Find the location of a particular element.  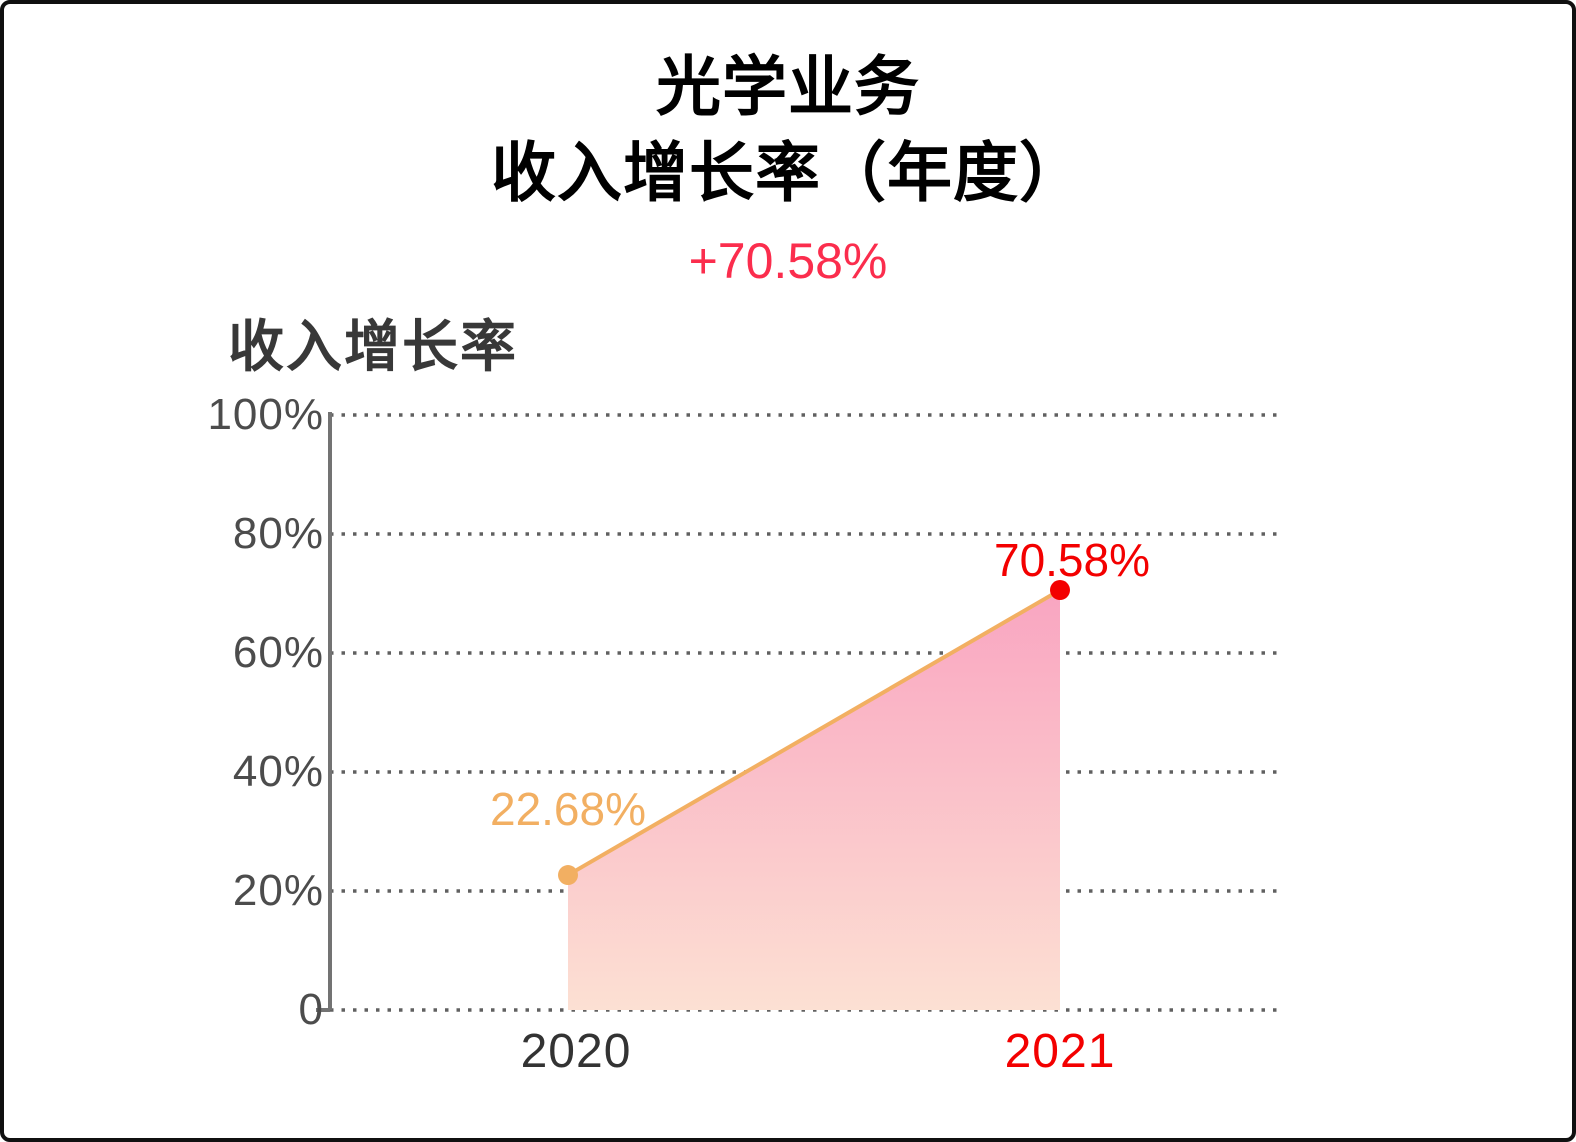

series-line is located at coordinates (814, 733).